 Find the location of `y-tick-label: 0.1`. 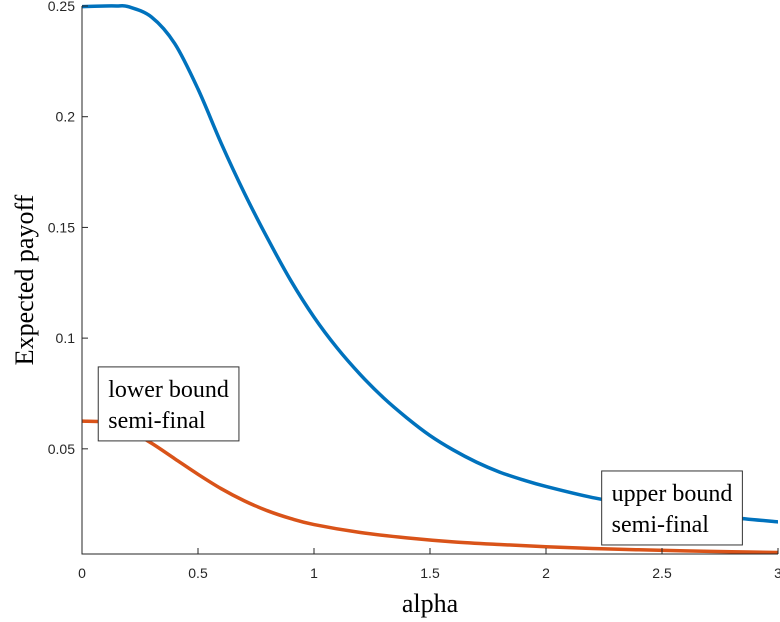

y-tick-label: 0.1 is located at coordinates (66, 338).